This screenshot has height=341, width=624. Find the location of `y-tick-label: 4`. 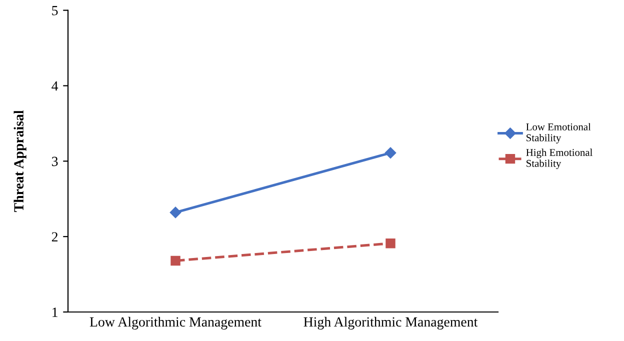

y-tick-label: 4 is located at coordinates (55, 86).